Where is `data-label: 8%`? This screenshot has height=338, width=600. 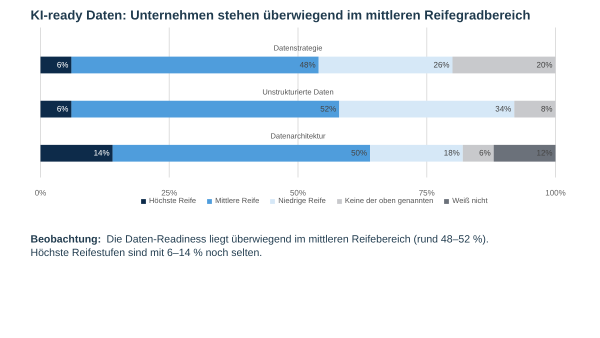 data-label: 8% is located at coordinates (546, 109).